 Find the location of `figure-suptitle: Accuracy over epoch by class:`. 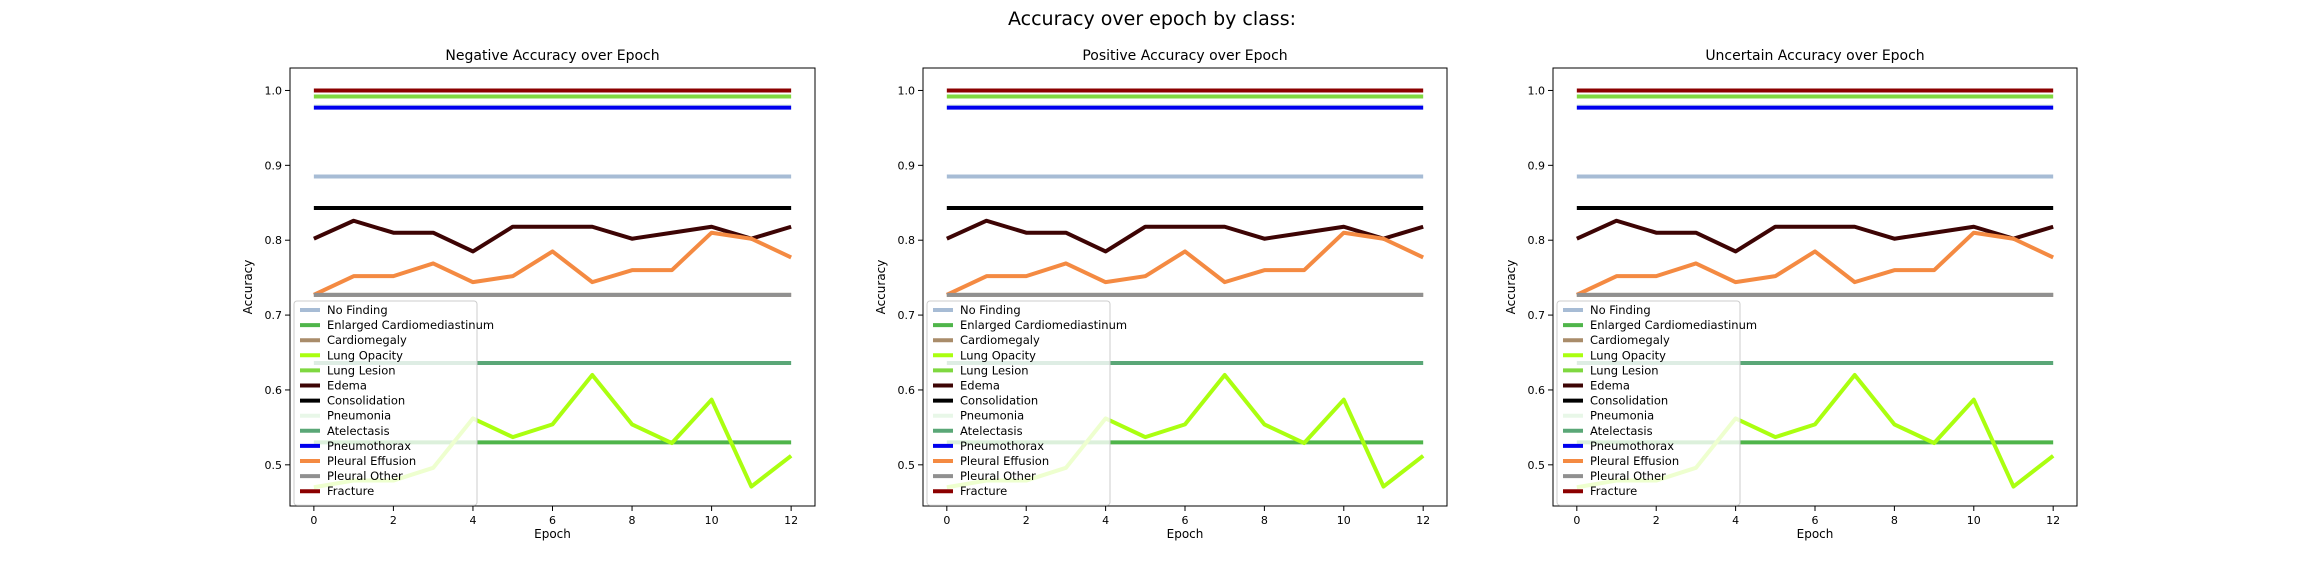

figure-suptitle: Accuracy over epoch by class: is located at coordinates (1152, 19).